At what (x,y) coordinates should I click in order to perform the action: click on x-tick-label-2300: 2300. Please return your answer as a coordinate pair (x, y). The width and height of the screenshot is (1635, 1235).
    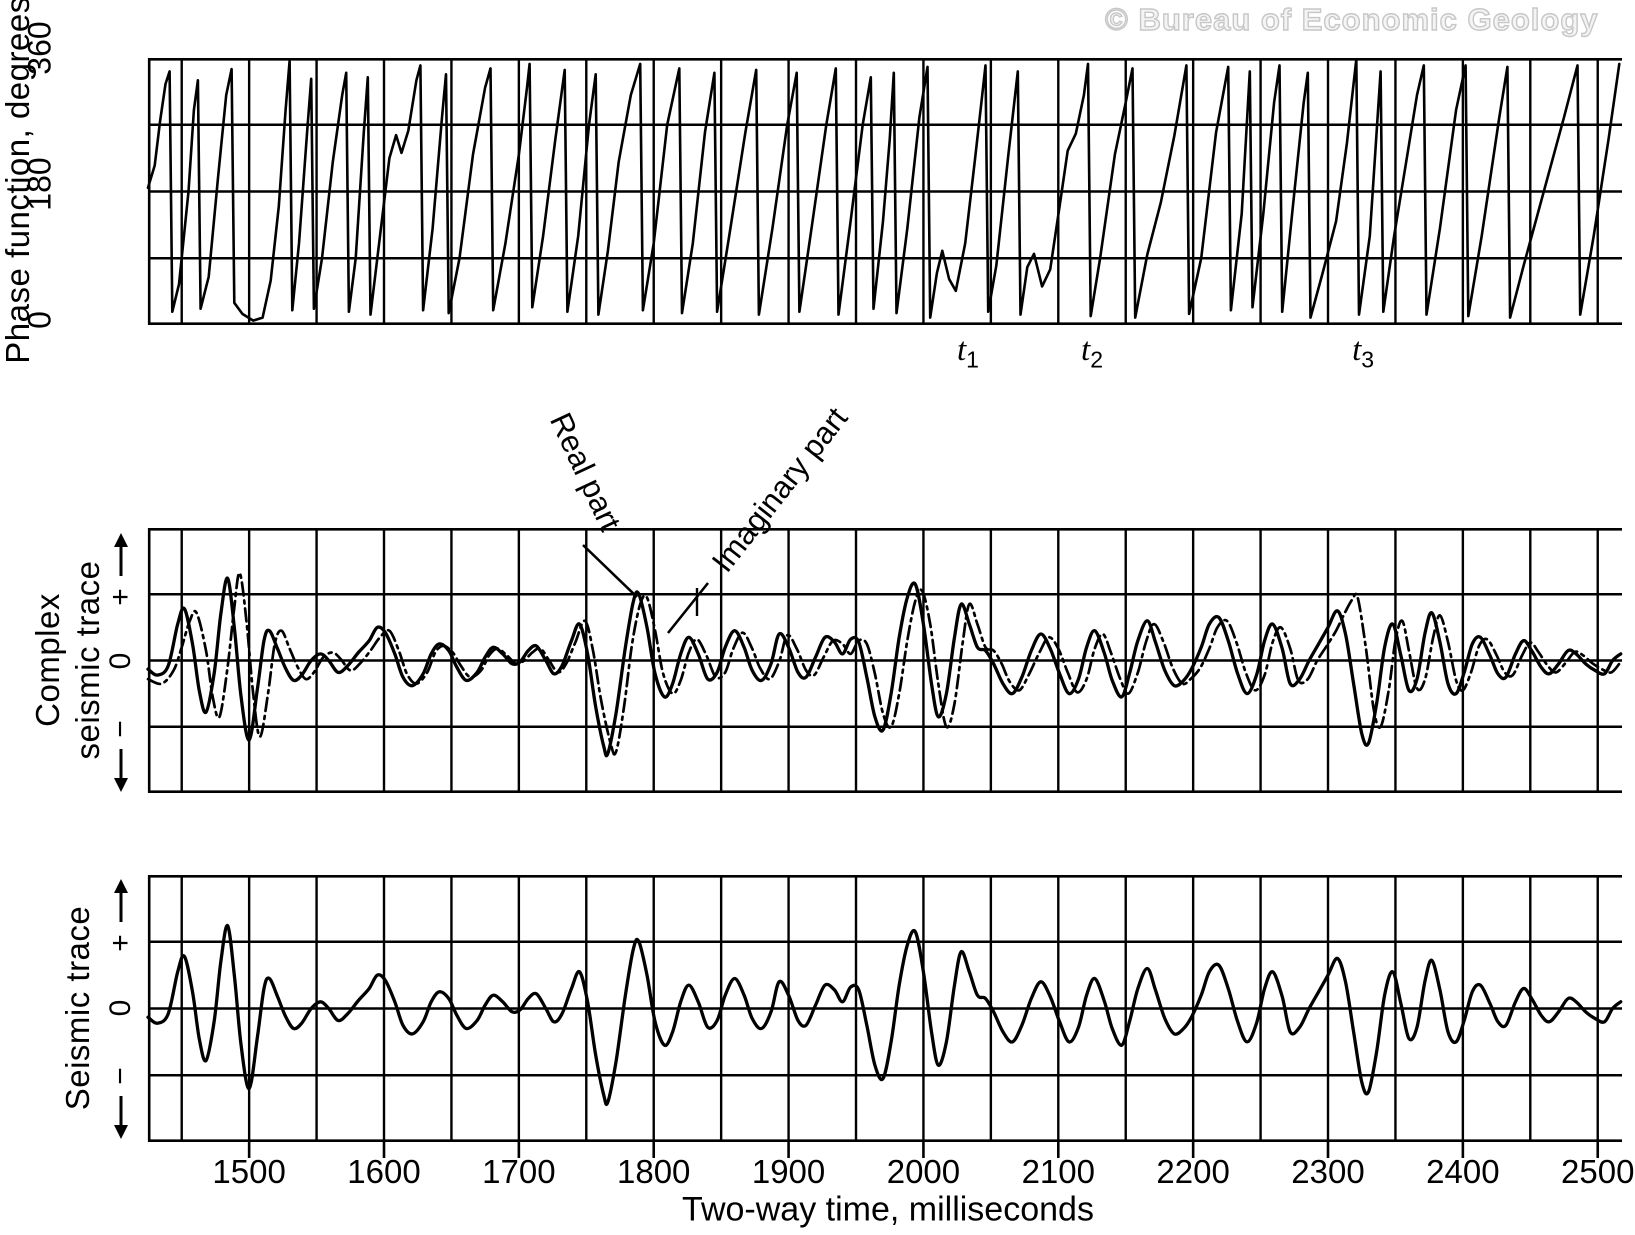
    Looking at the image, I should click on (1328, 1171).